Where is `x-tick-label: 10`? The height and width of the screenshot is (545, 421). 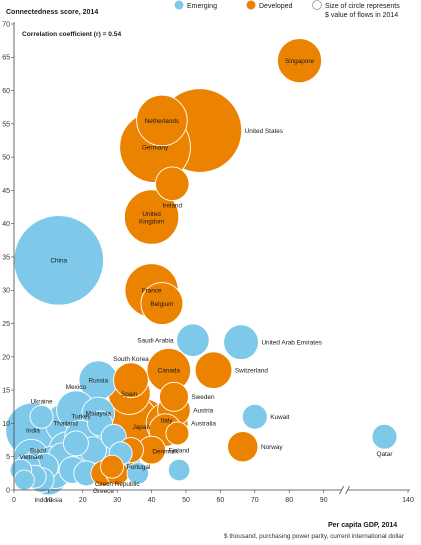
x-tick-label: 10 is located at coordinates (49, 500).